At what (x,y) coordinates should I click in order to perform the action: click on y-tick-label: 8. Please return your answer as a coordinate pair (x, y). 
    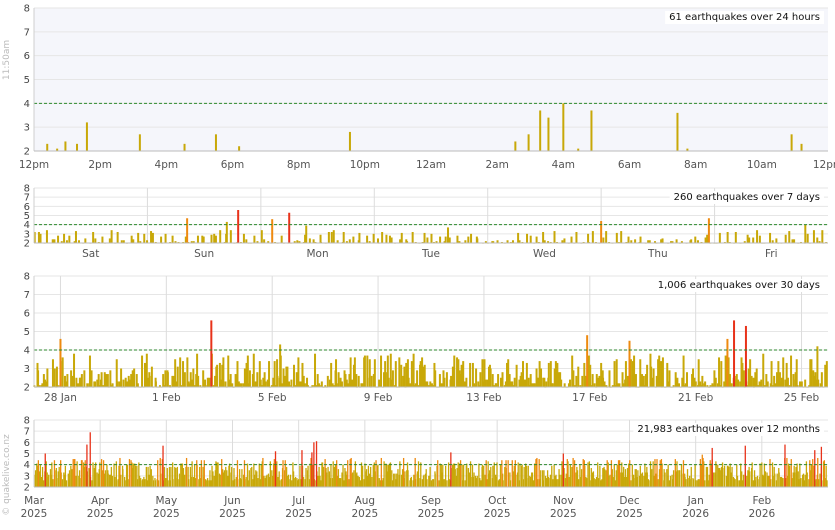
    Looking at the image, I should click on (27, 189).